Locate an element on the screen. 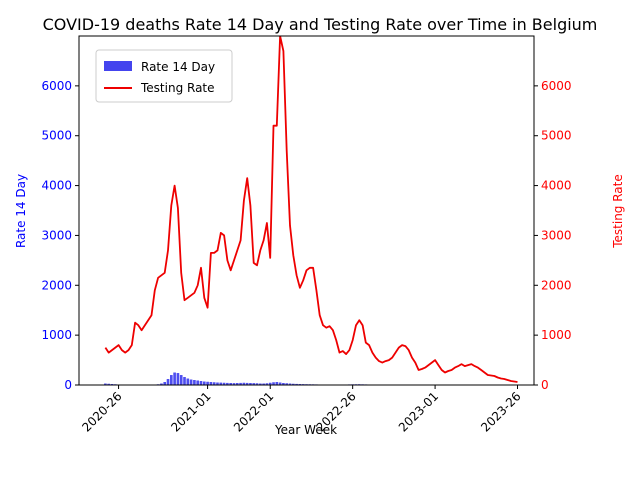 This screenshot has width=640, height=480. legend-label-bar: Rate 14 Day is located at coordinates (178, 67).